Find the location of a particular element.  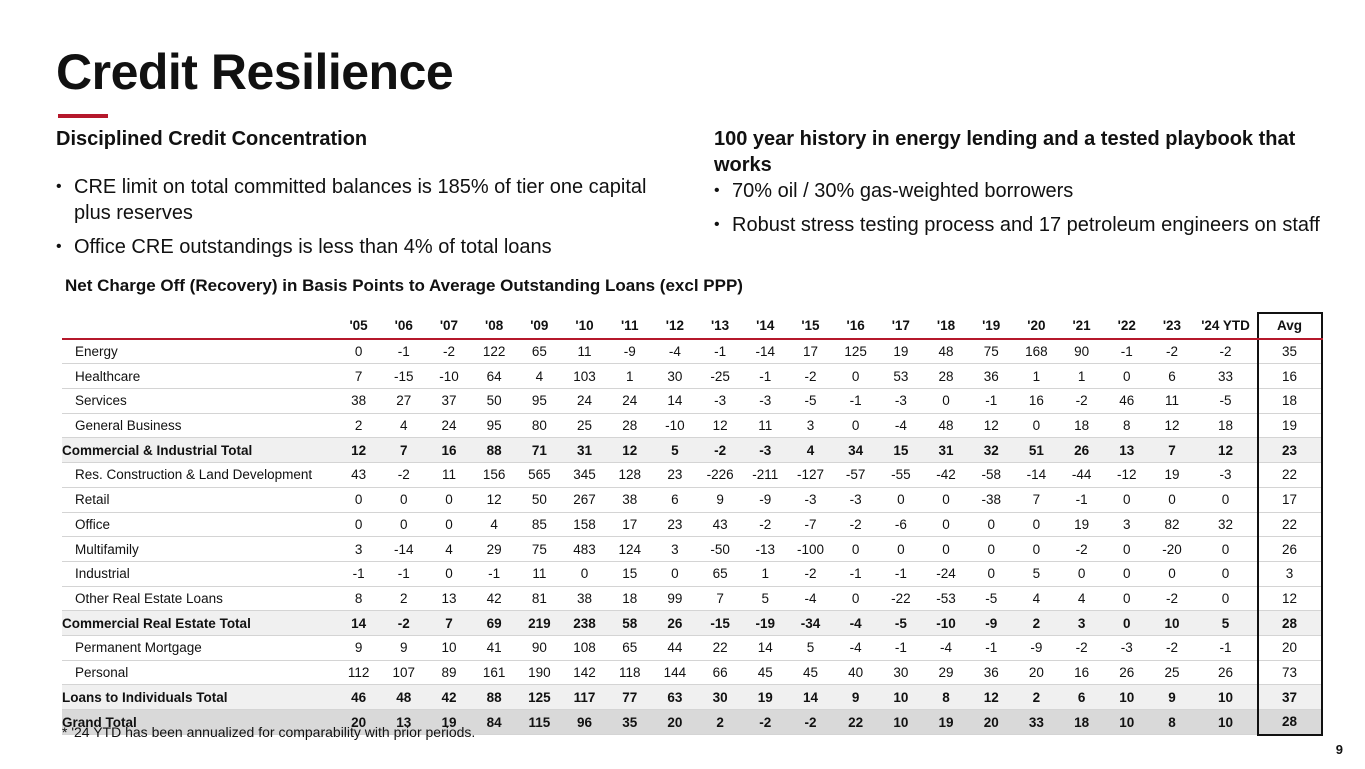

value-cell: 2 is located at coordinates (404, 599).